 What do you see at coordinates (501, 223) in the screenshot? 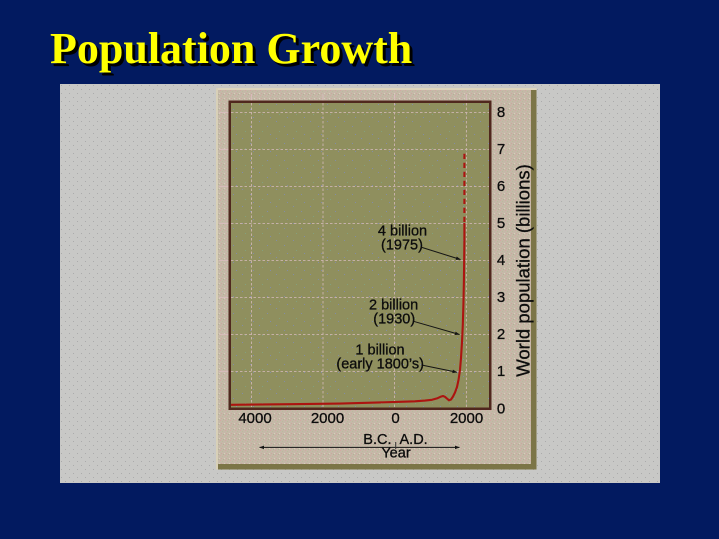
I see `svg-text: 5` at bounding box center [501, 223].